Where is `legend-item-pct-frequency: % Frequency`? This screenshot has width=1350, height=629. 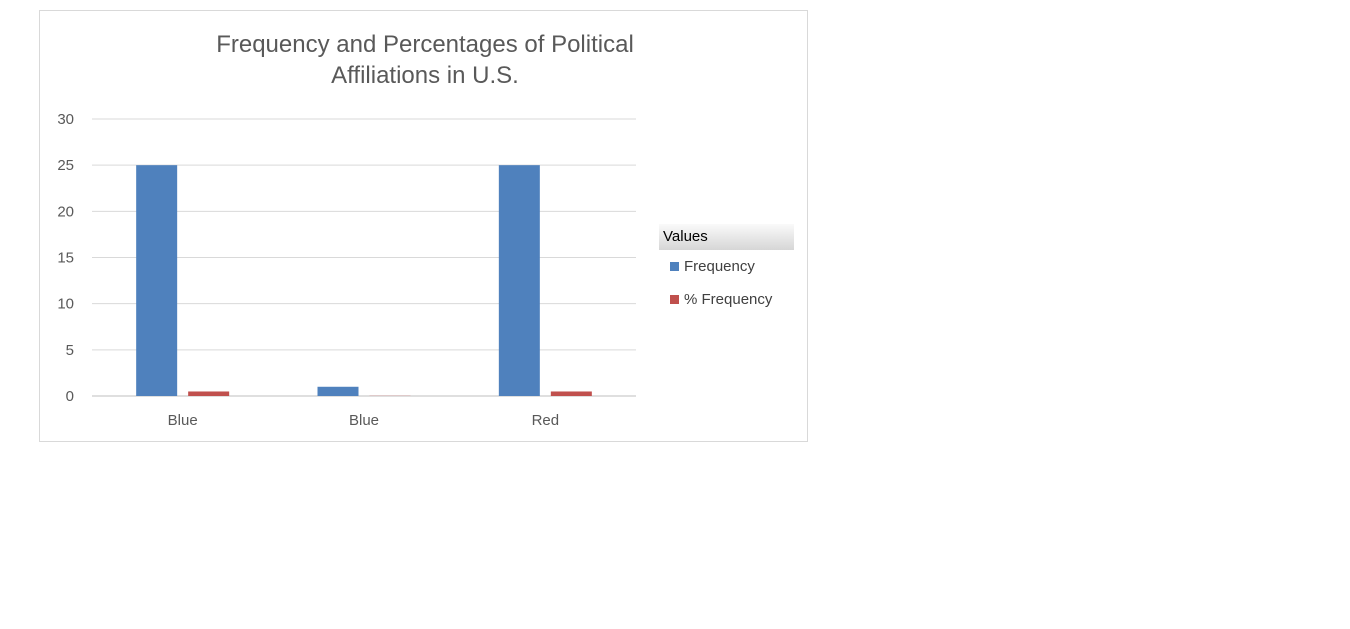
legend-item-pct-frequency: % Frequency is located at coordinates (726, 299).